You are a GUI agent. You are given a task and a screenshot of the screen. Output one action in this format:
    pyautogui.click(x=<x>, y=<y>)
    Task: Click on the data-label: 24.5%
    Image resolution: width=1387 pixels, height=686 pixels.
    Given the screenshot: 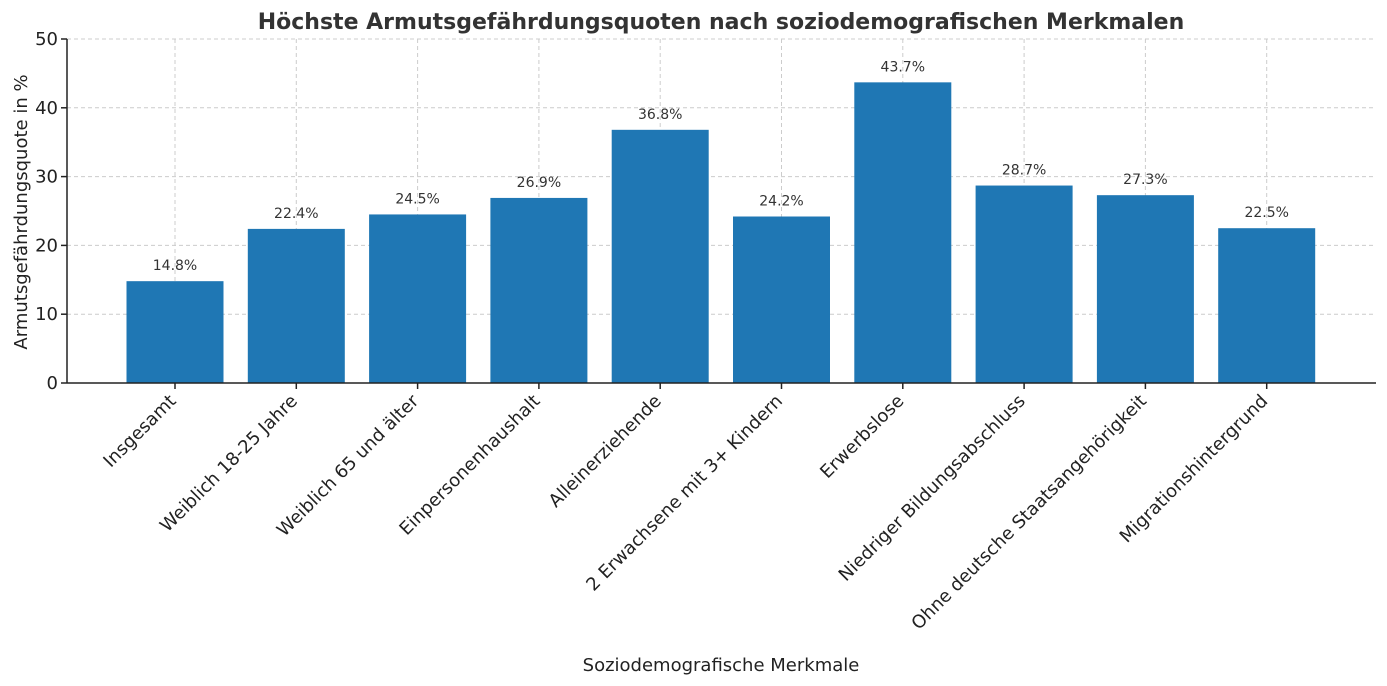 What is the action you would take?
    pyautogui.click(x=417, y=199)
    